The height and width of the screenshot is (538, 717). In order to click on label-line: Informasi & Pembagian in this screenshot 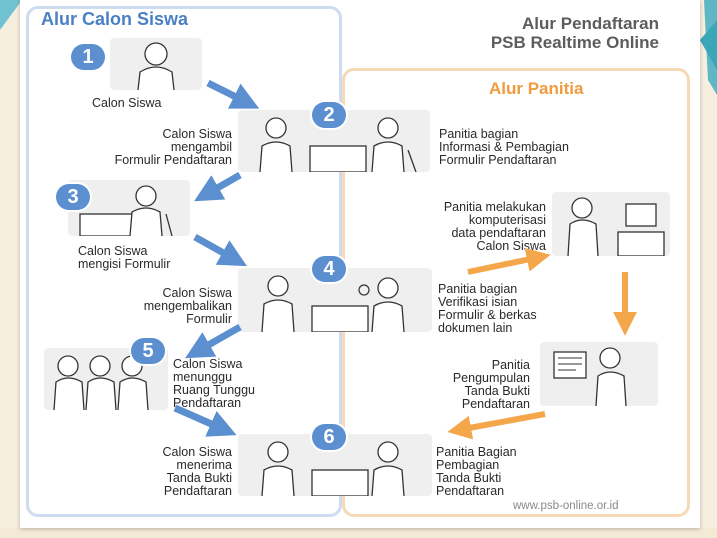, I will do `click(504, 147)`.